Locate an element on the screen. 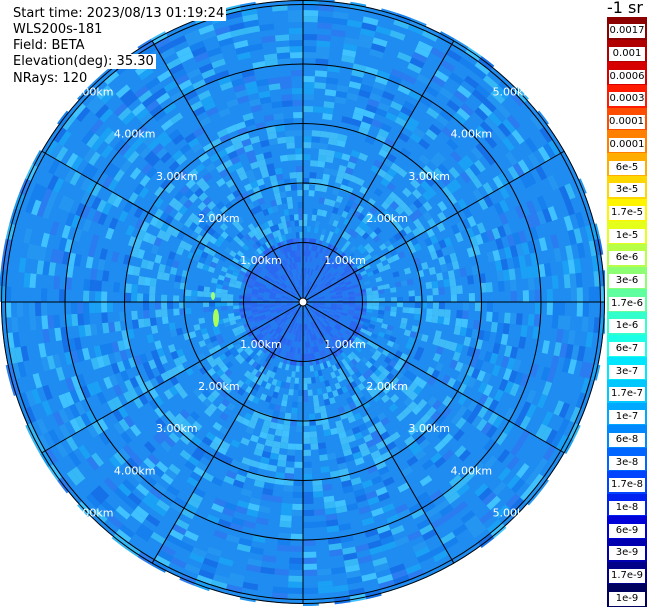 The width and height of the screenshot is (647, 607). ring-label: 1.00km is located at coordinates (345, 344).